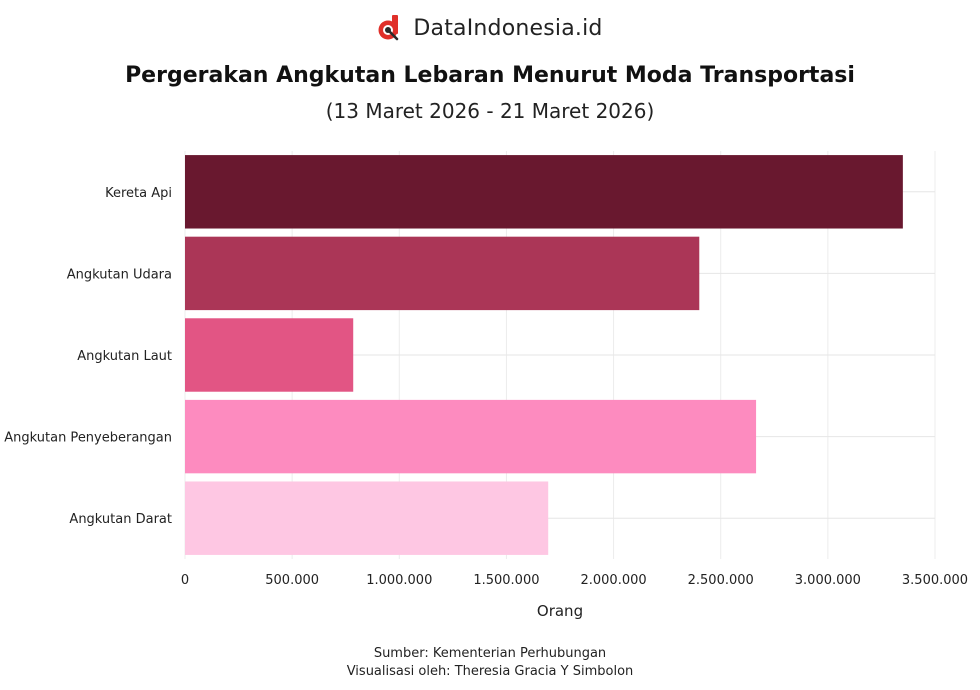 The height and width of the screenshot is (690, 980). What do you see at coordinates (613, 580) in the screenshot?
I see `x-tick-label: 2.000.000` at bounding box center [613, 580].